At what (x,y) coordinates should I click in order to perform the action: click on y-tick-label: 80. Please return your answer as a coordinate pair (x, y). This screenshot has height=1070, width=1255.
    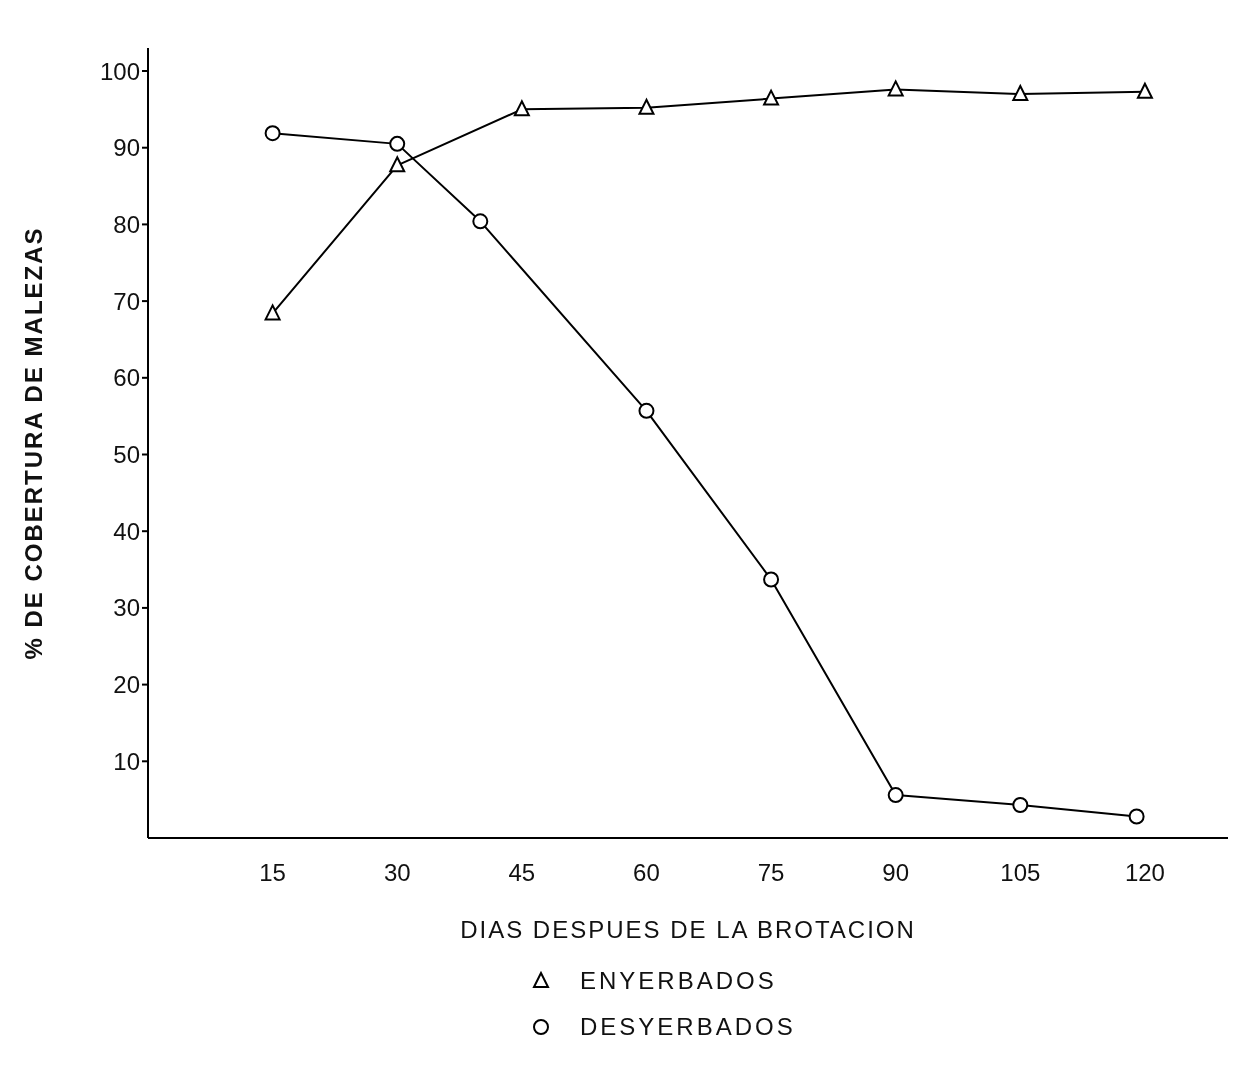
    Looking at the image, I should click on (126, 224).